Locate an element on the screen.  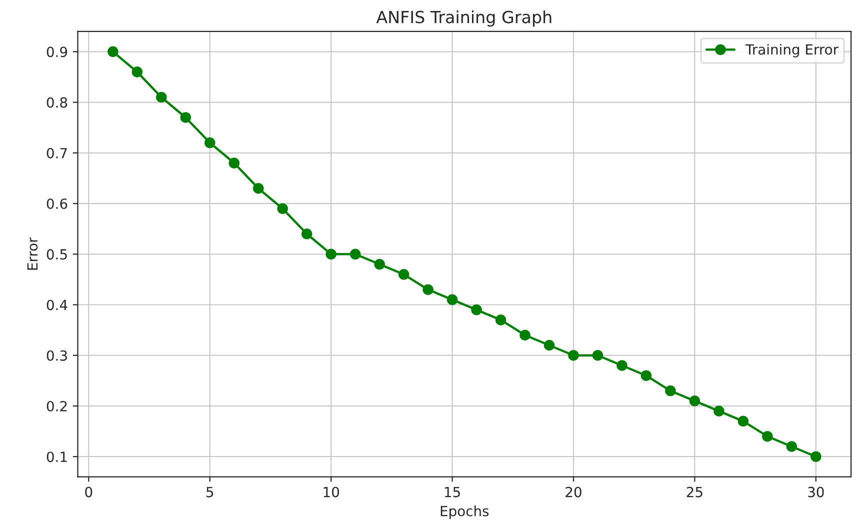
y-tick-label: 0.6 is located at coordinates (57, 203).